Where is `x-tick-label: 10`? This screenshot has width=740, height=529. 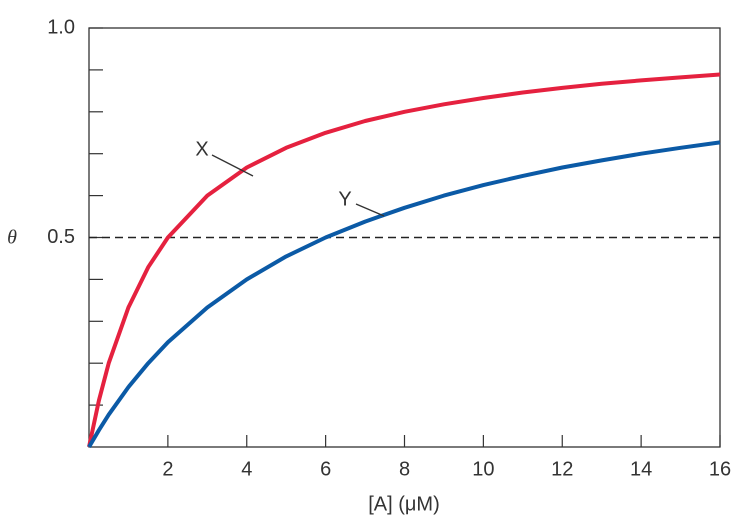 x-tick-label: 10 is located at coordinates (483, 469).